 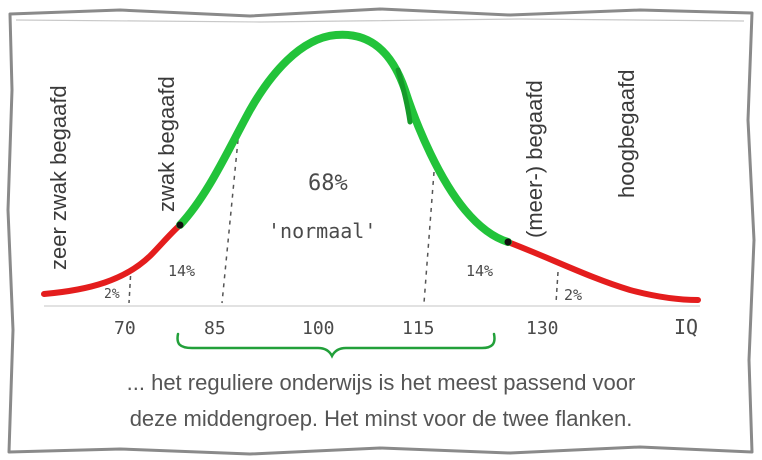 What do you see at coordinates (542, 328) in the screenshot?
I see `tick-label-130: 130` at bounding box center [542, 328].